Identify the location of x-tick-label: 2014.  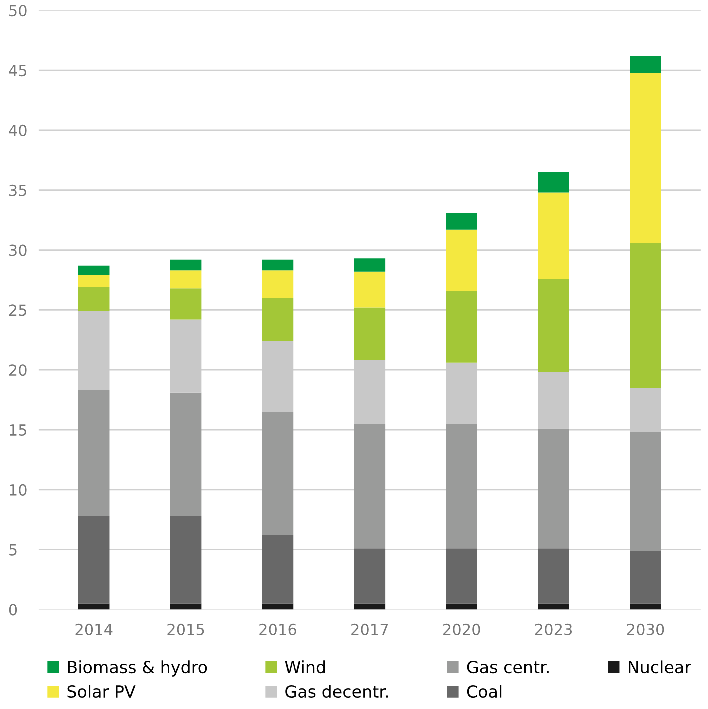
(94, 630).